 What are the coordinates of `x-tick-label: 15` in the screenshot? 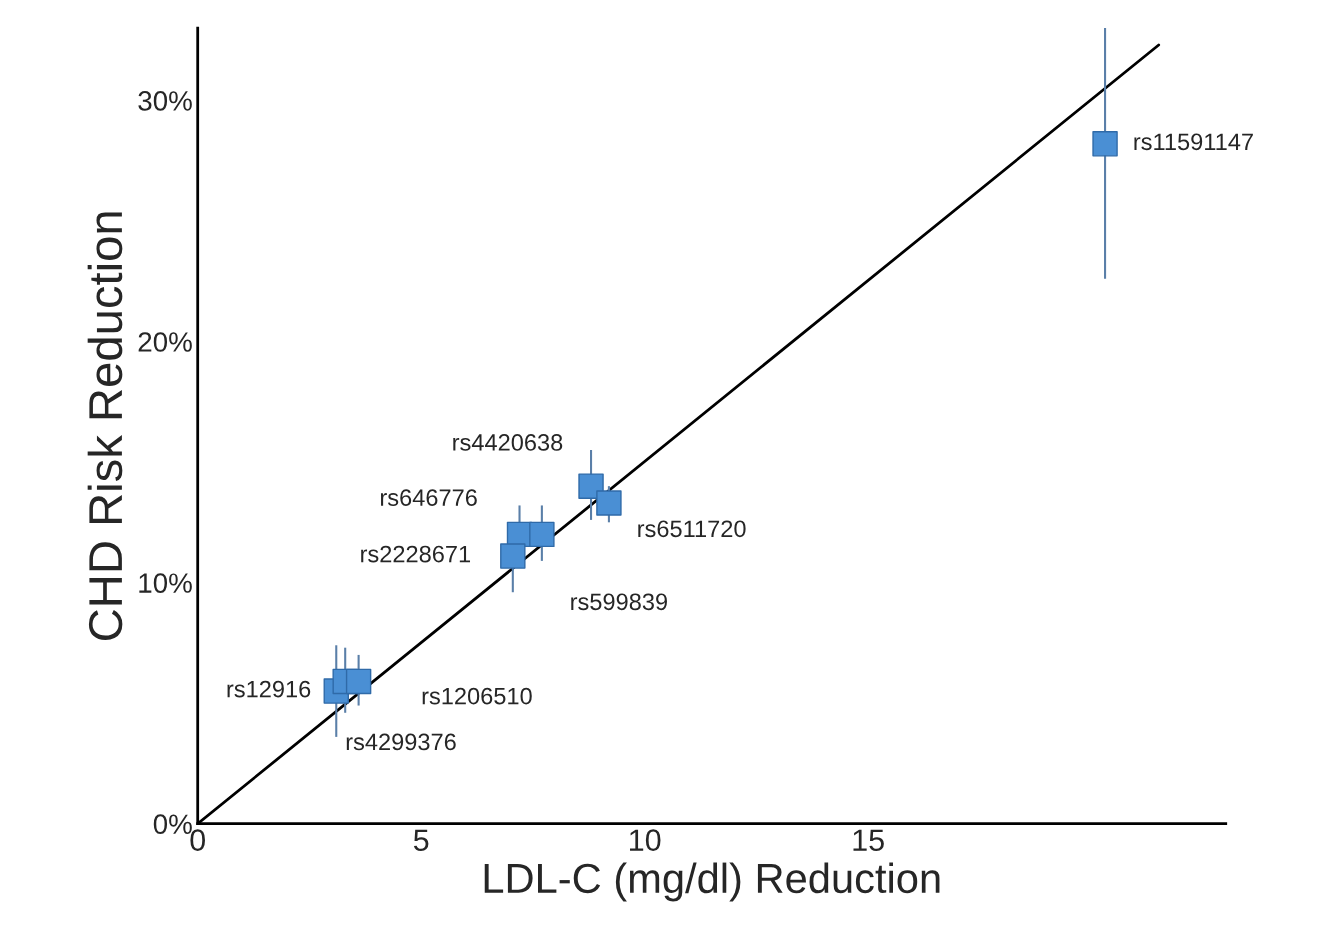 It's located at (868, 840).